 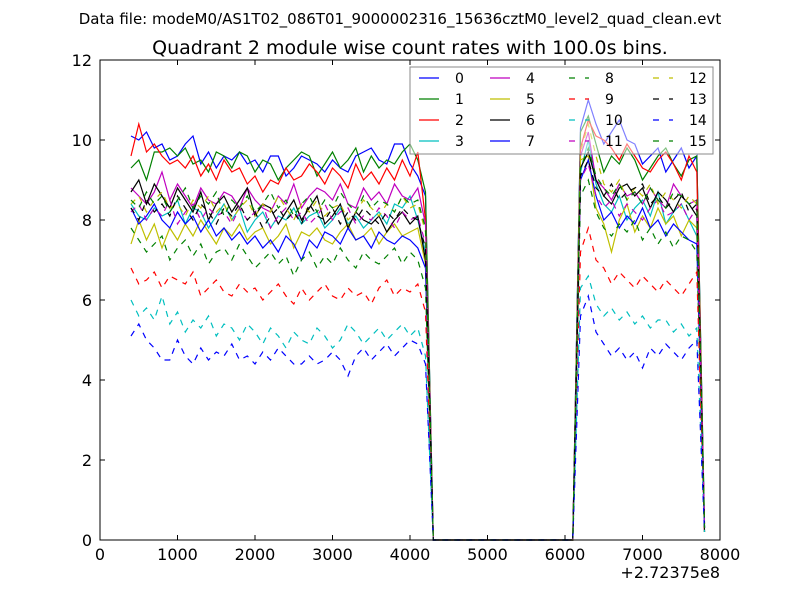 What do you see at coordinates (410, 554) in the screenshot?
I see `x-tick-label: 4000` at bounding box center [410, 554].